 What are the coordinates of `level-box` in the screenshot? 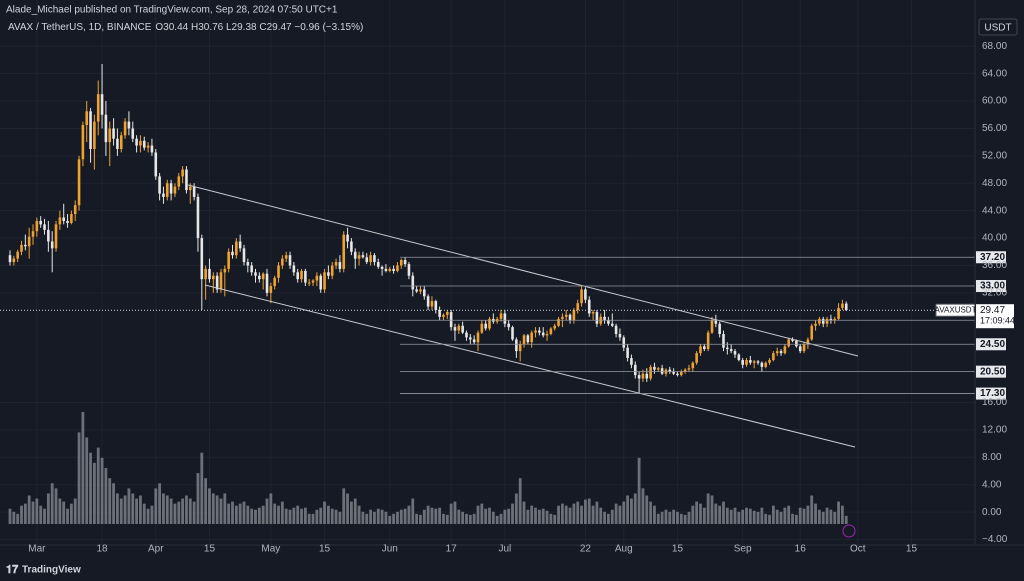 It's located at (991, 257).